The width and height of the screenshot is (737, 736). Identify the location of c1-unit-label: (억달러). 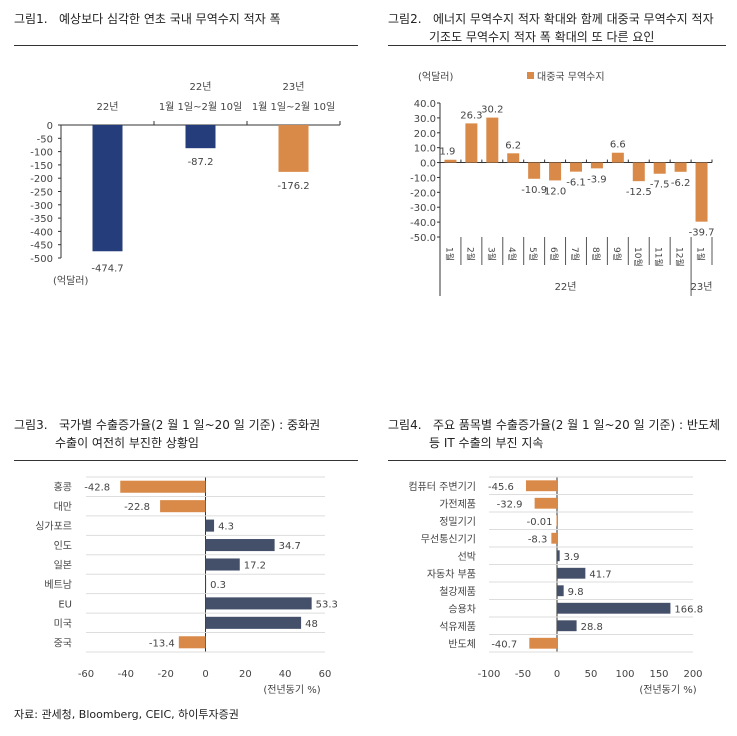
(71, 281).